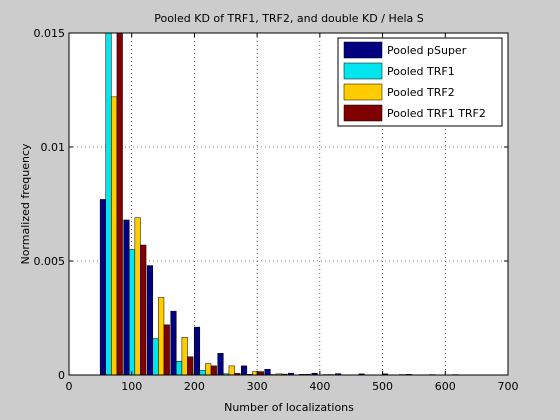  I want to click on legend-label: Pooled TRF1 TRF2, so click(436, 113).